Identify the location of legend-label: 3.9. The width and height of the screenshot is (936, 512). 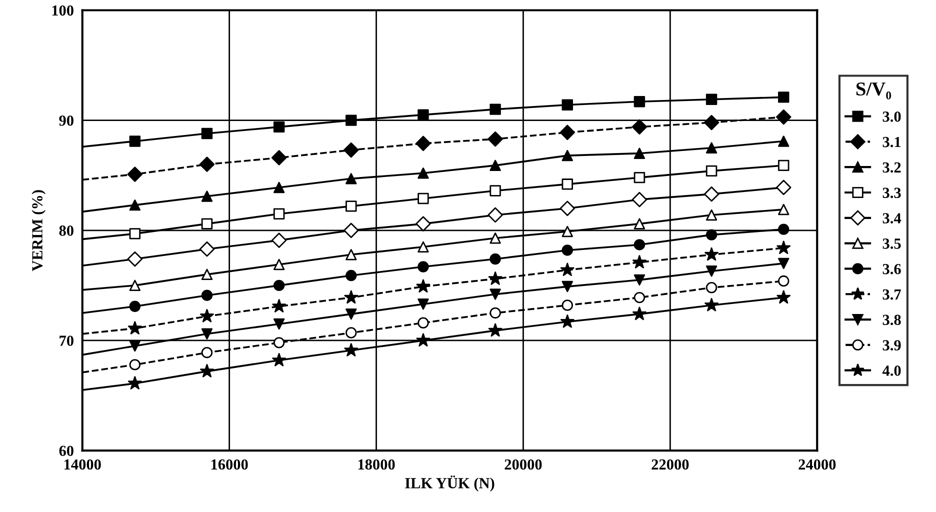
(891, 345).